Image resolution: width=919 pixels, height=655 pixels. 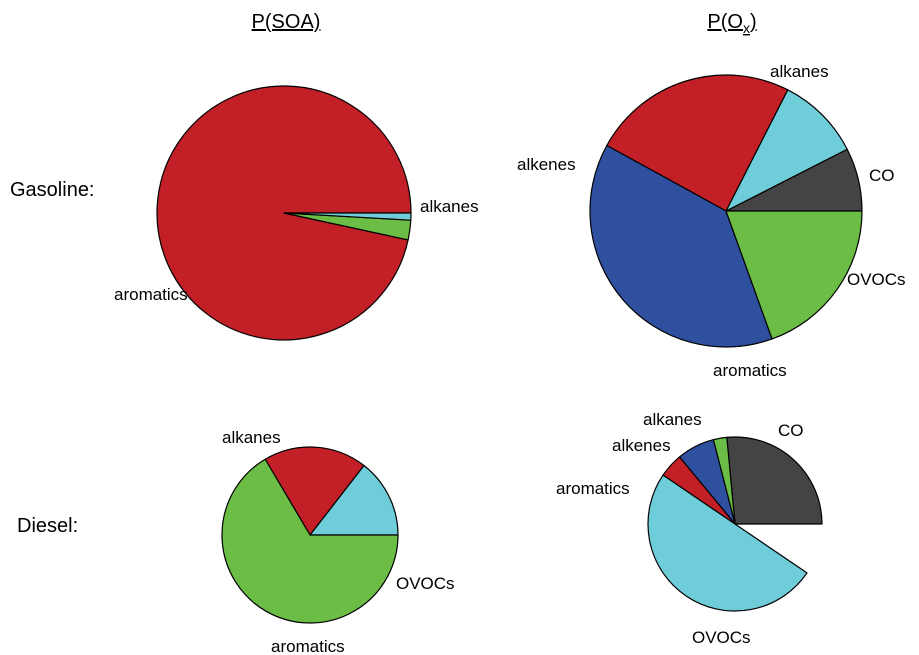 What do you see at coordinates (774, 480) in the screenshot?
I see `pie-slice-diesel-ox-CO` at bounding box center [774, 480].